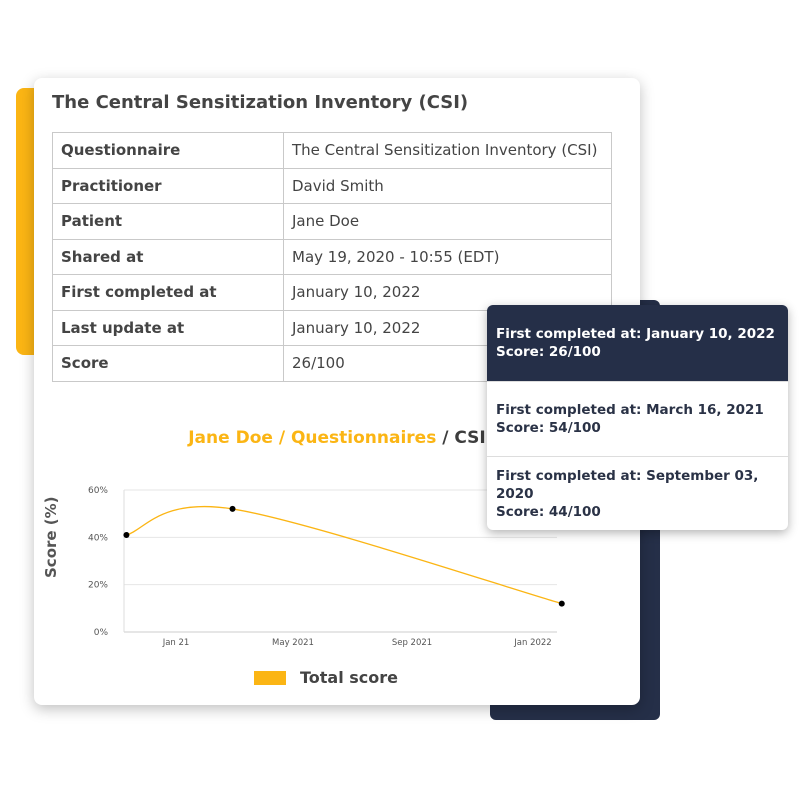  Describe the element at coordinates (101, 633) in the screenshot. I see `y-tick-label: 0%` at that location.